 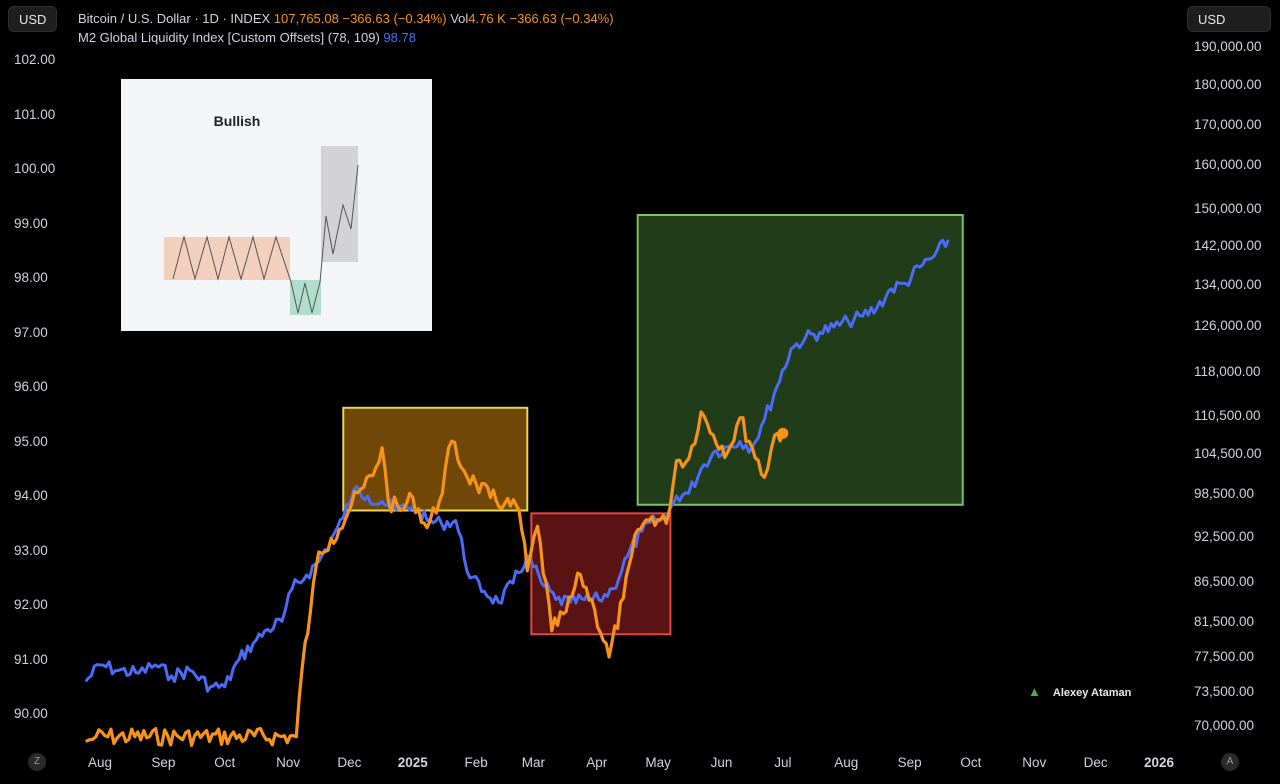 What do you see at coordinates (1230, 762) in the screenshot?
I see `auto-scale-icon: A` at bounding box center [1230, 762].